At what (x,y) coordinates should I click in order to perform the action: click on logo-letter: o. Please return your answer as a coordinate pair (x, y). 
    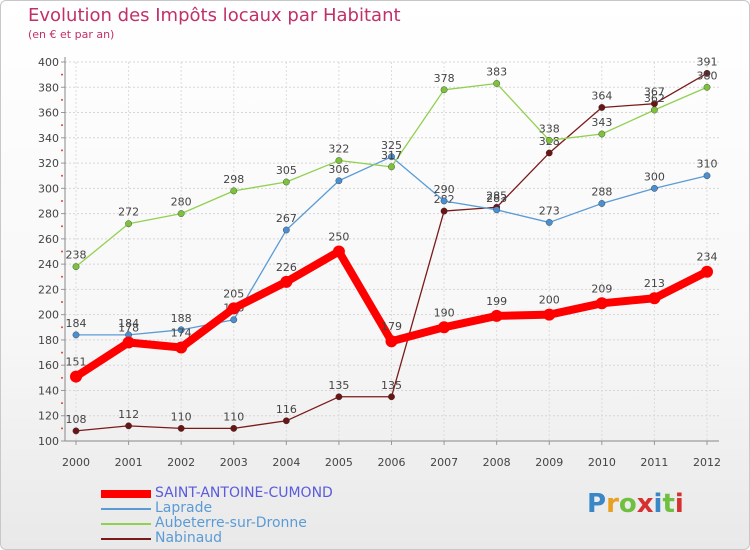
    Looking at the image, I should click on (627, 504).